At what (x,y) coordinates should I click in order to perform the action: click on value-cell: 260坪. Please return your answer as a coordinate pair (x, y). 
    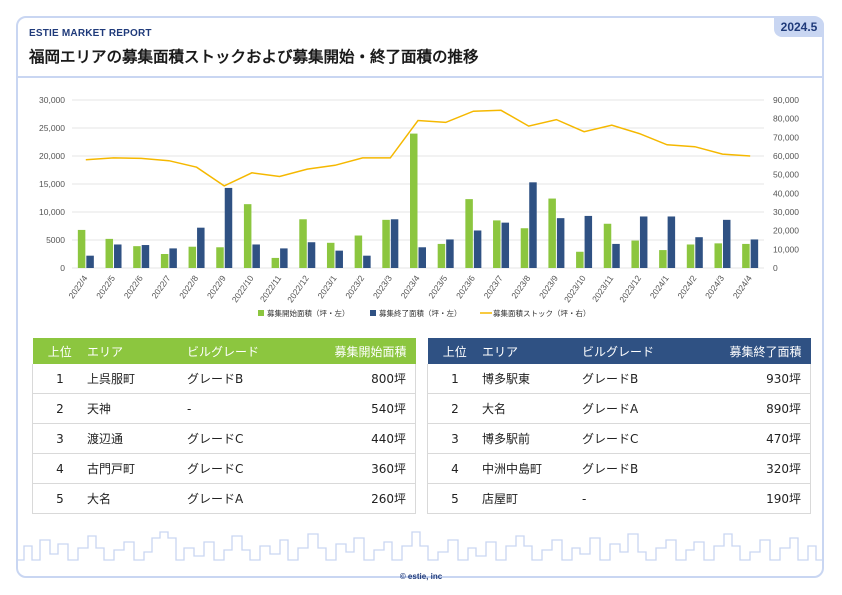
    Looking at the image, I should click on (366, 498).